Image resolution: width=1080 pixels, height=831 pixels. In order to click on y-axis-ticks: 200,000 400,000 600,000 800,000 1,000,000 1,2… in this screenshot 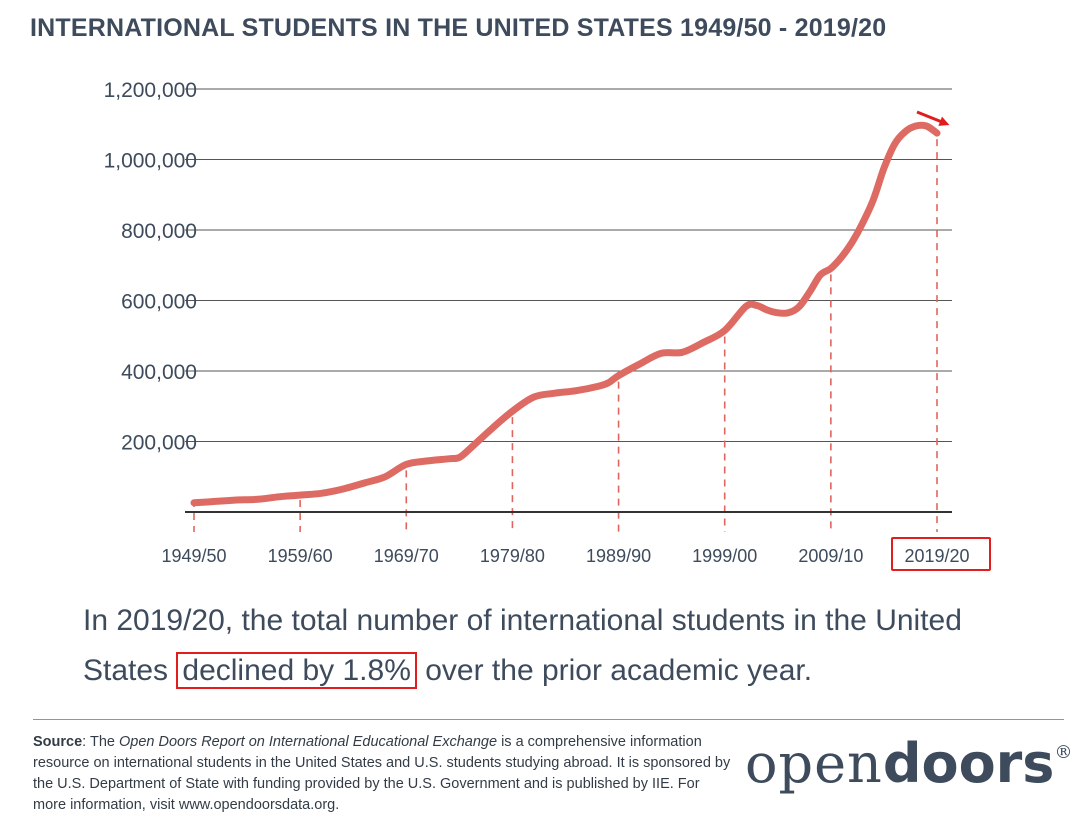, I will do `click(150, 267)`.